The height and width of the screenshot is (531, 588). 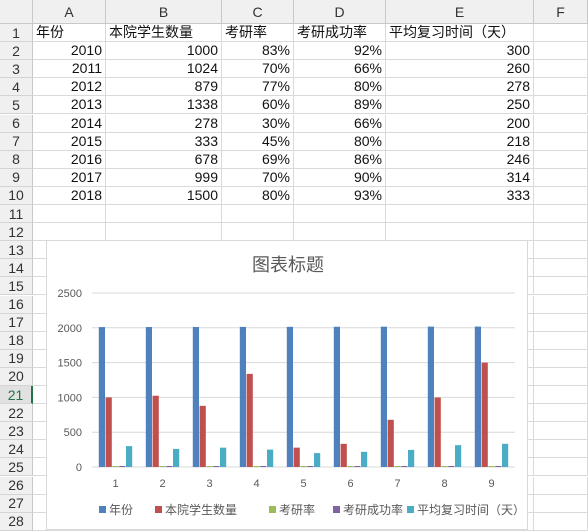 I want to click on row-header-24: 24, so click(x=16, y=449).